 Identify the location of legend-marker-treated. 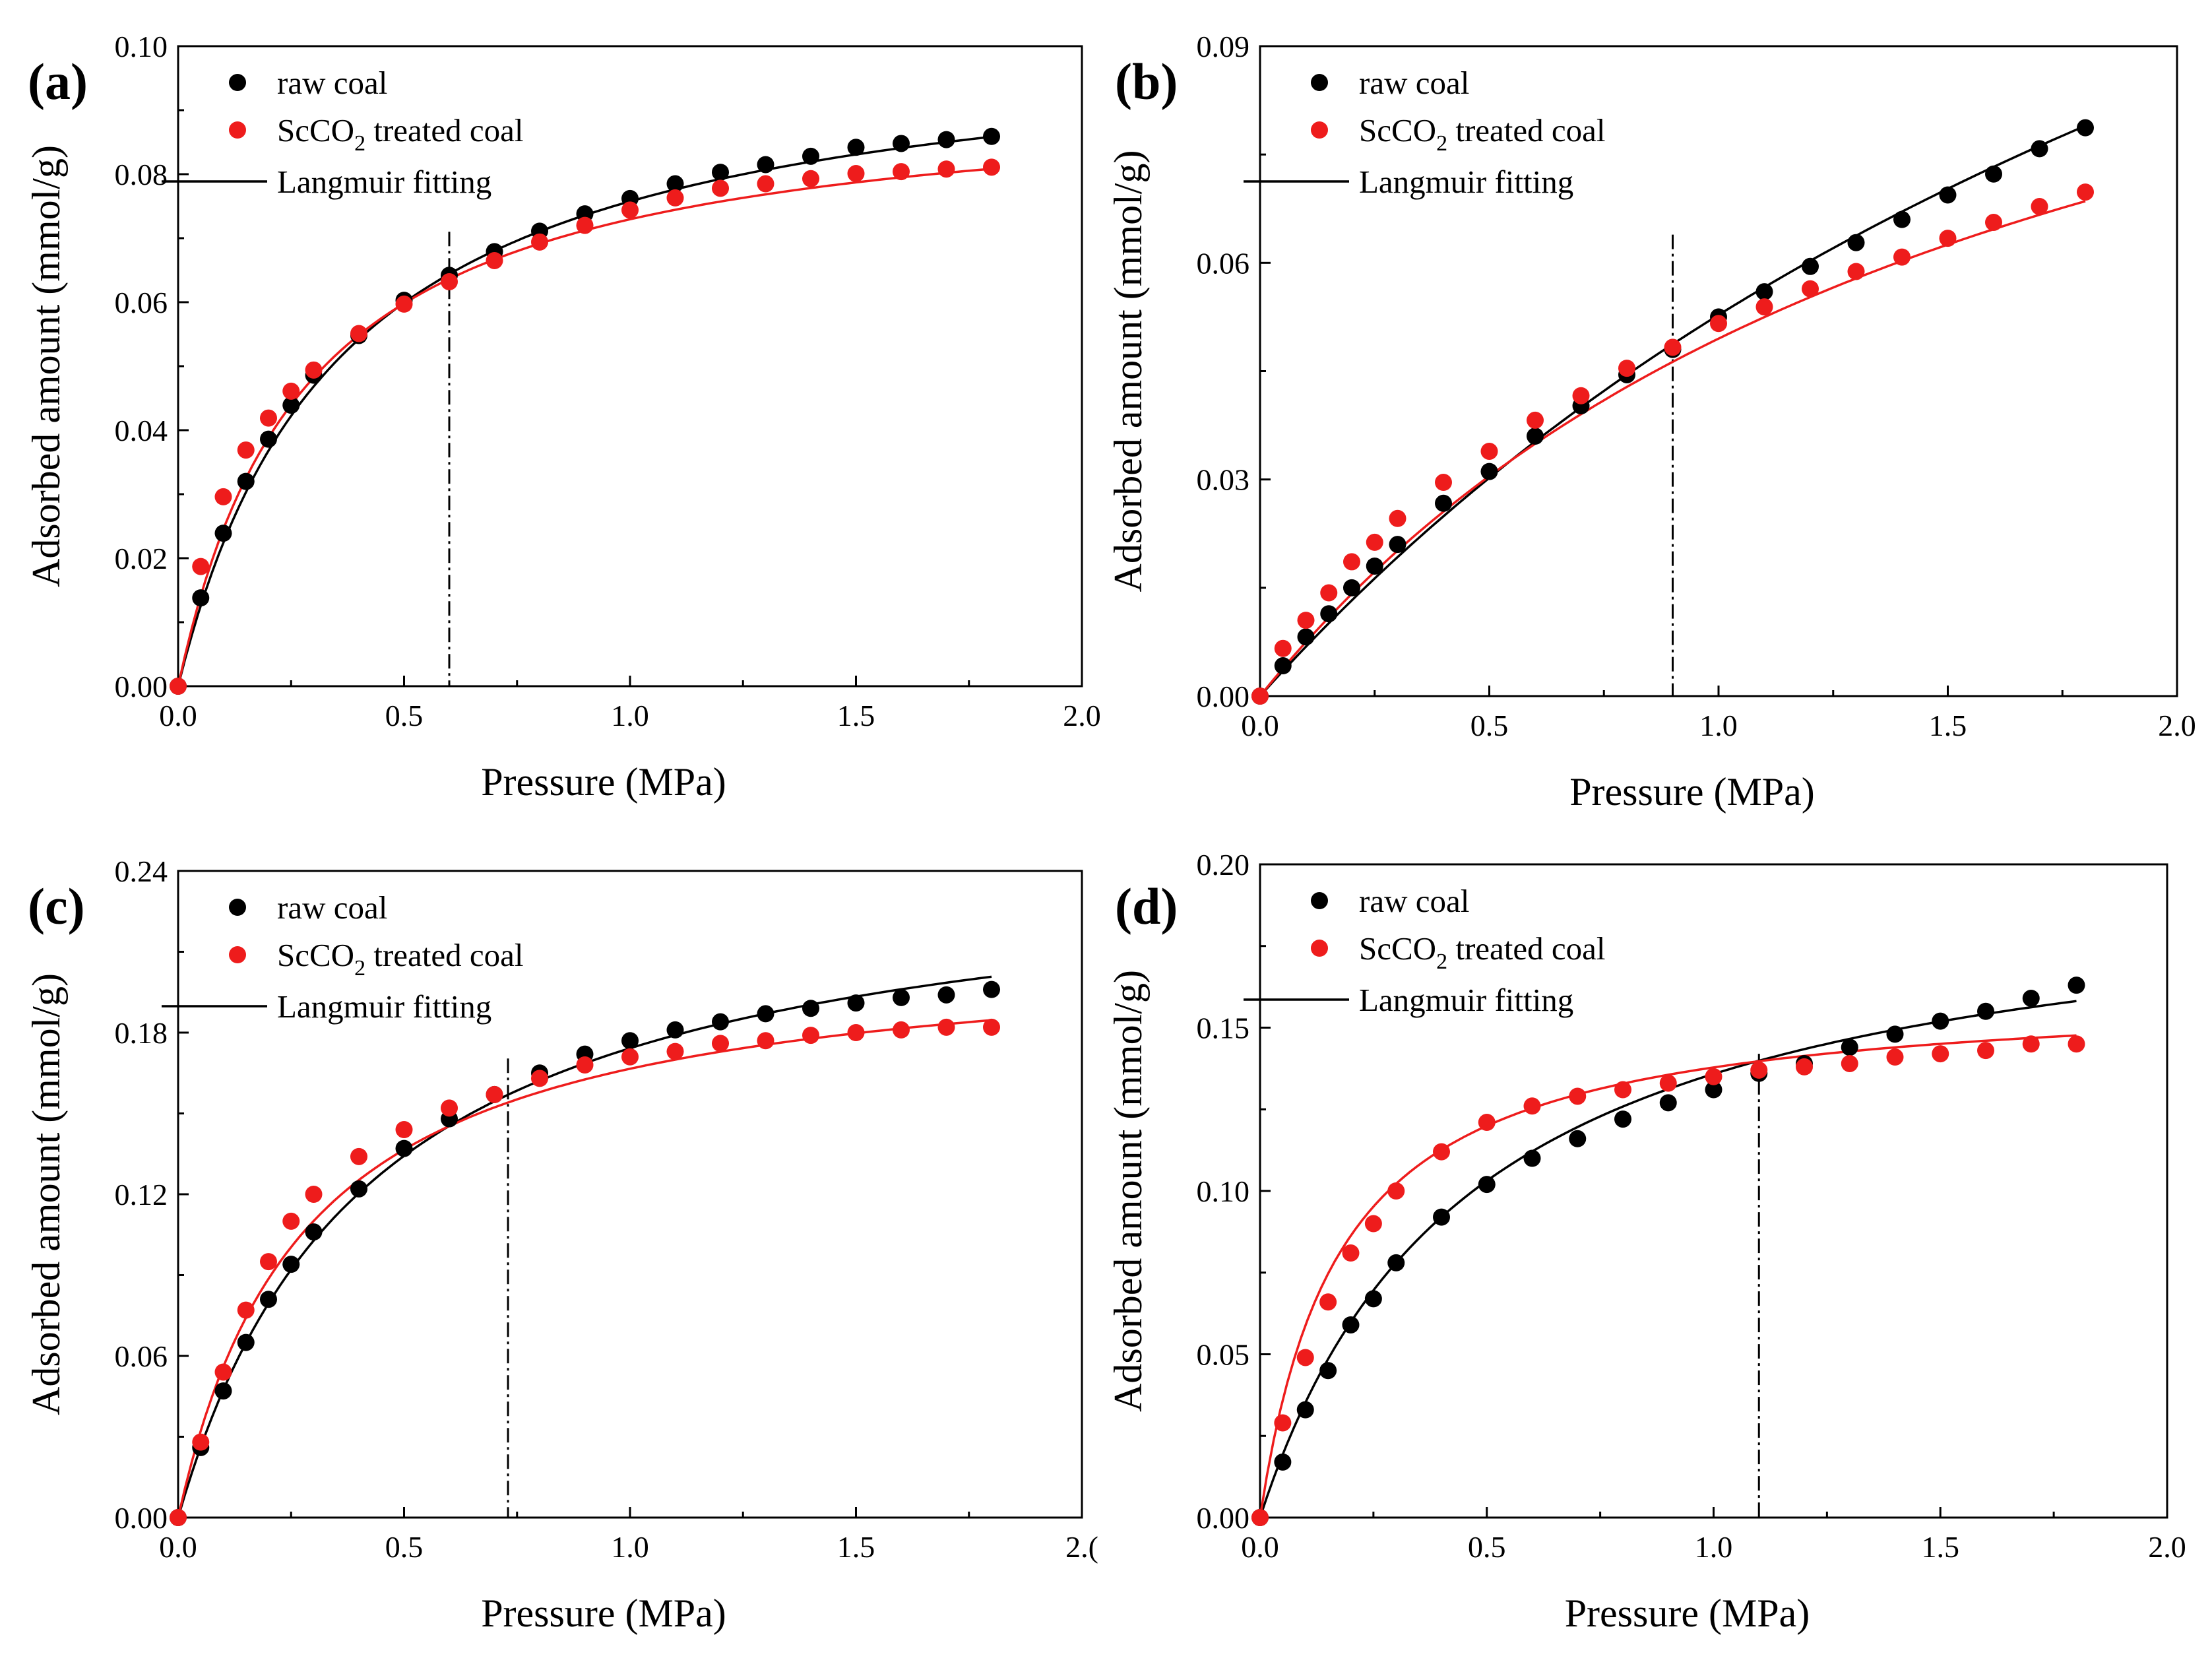
(237, 130).